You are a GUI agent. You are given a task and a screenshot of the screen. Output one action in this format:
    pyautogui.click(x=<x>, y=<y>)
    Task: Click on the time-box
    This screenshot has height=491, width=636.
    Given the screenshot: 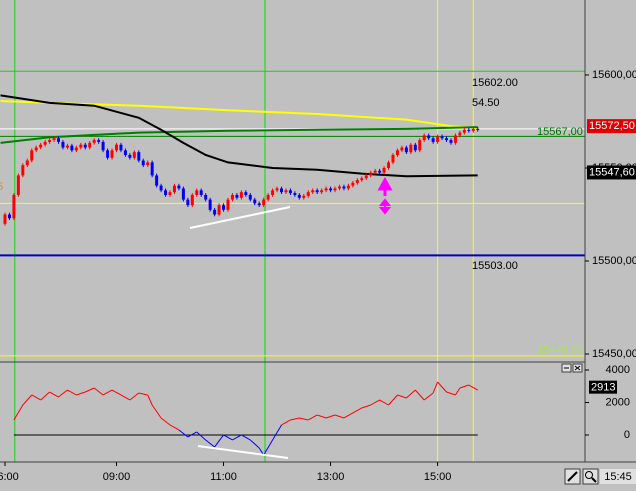 What is the action you would take?
    pyautogui.click(x=618, y=476)
    